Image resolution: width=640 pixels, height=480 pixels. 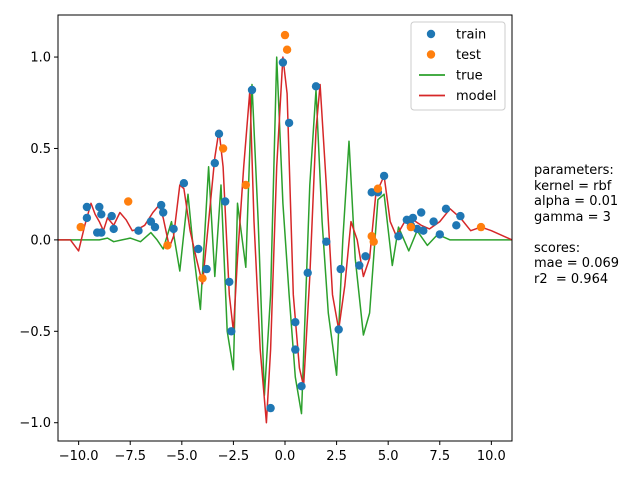 I want to click on legend-label-true: true, so click(x=469, y=76).